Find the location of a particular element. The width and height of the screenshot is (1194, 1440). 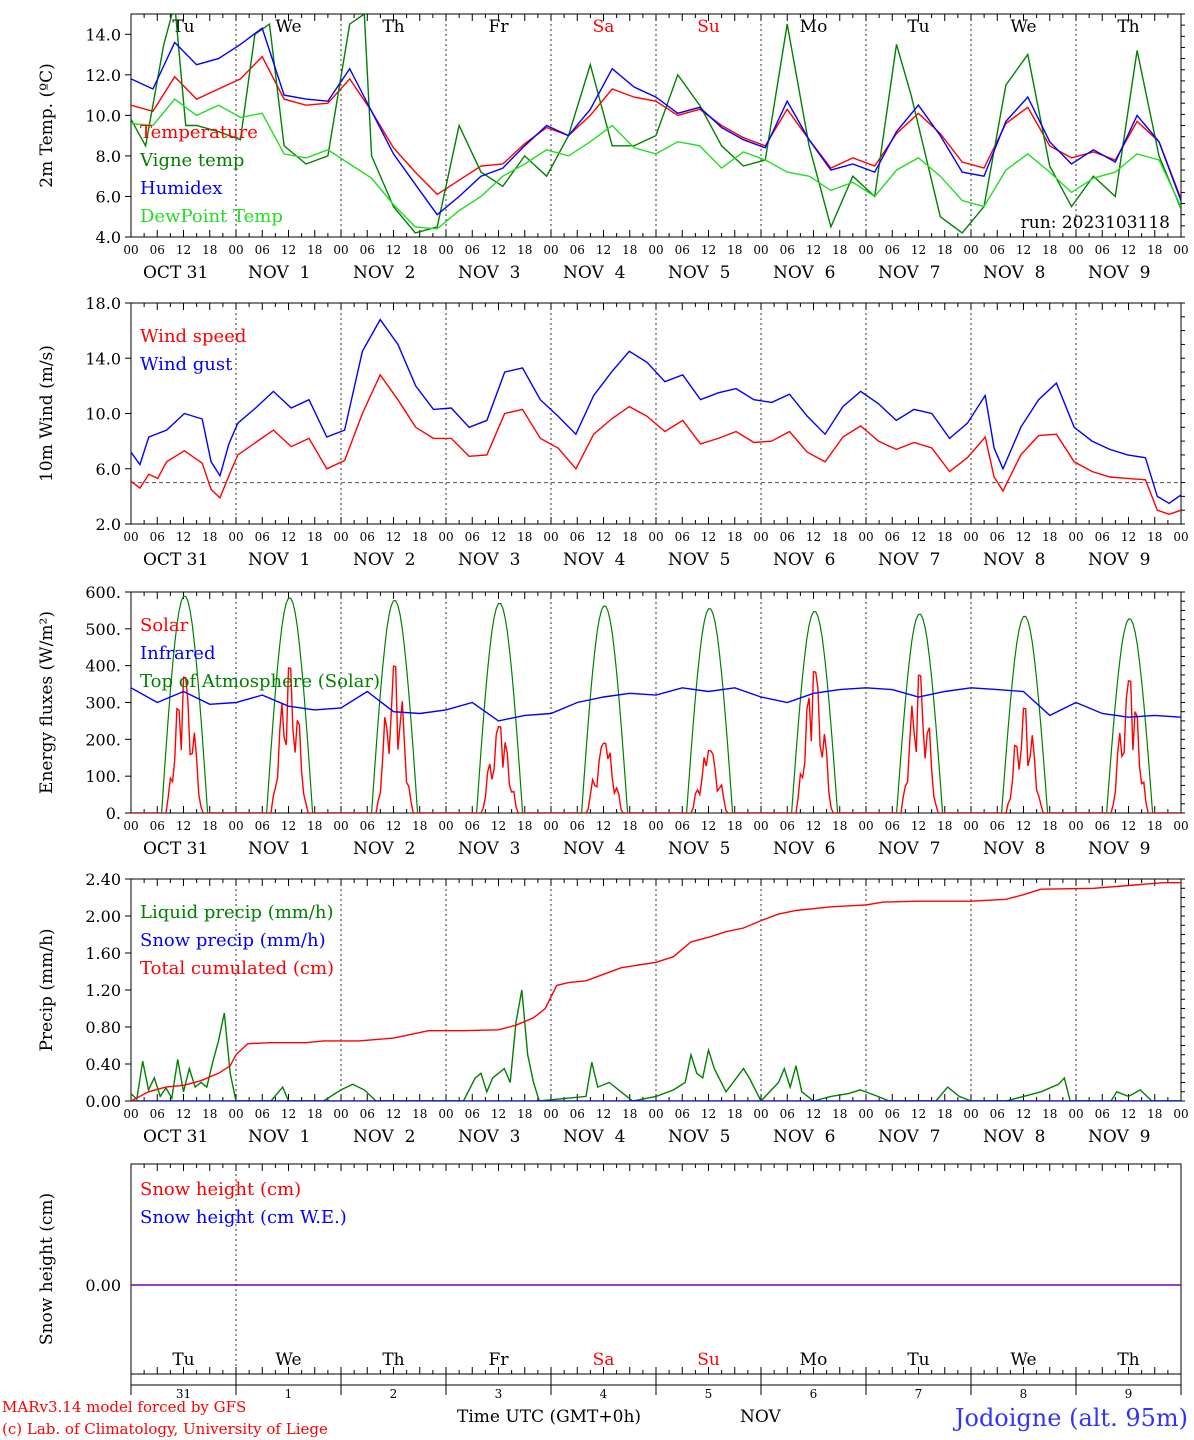

legend-entry: Humidex is located at coordinates (181, 188).